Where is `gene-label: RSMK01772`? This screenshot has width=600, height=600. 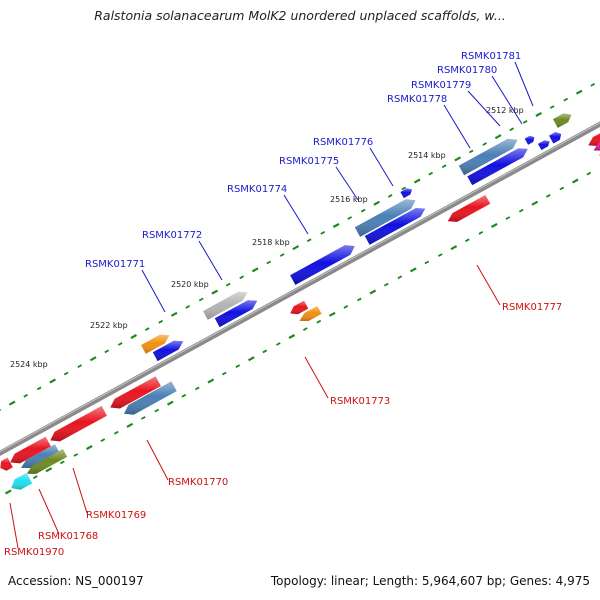
gene-label: RSMK01772 is located at coordinates (172, 235).